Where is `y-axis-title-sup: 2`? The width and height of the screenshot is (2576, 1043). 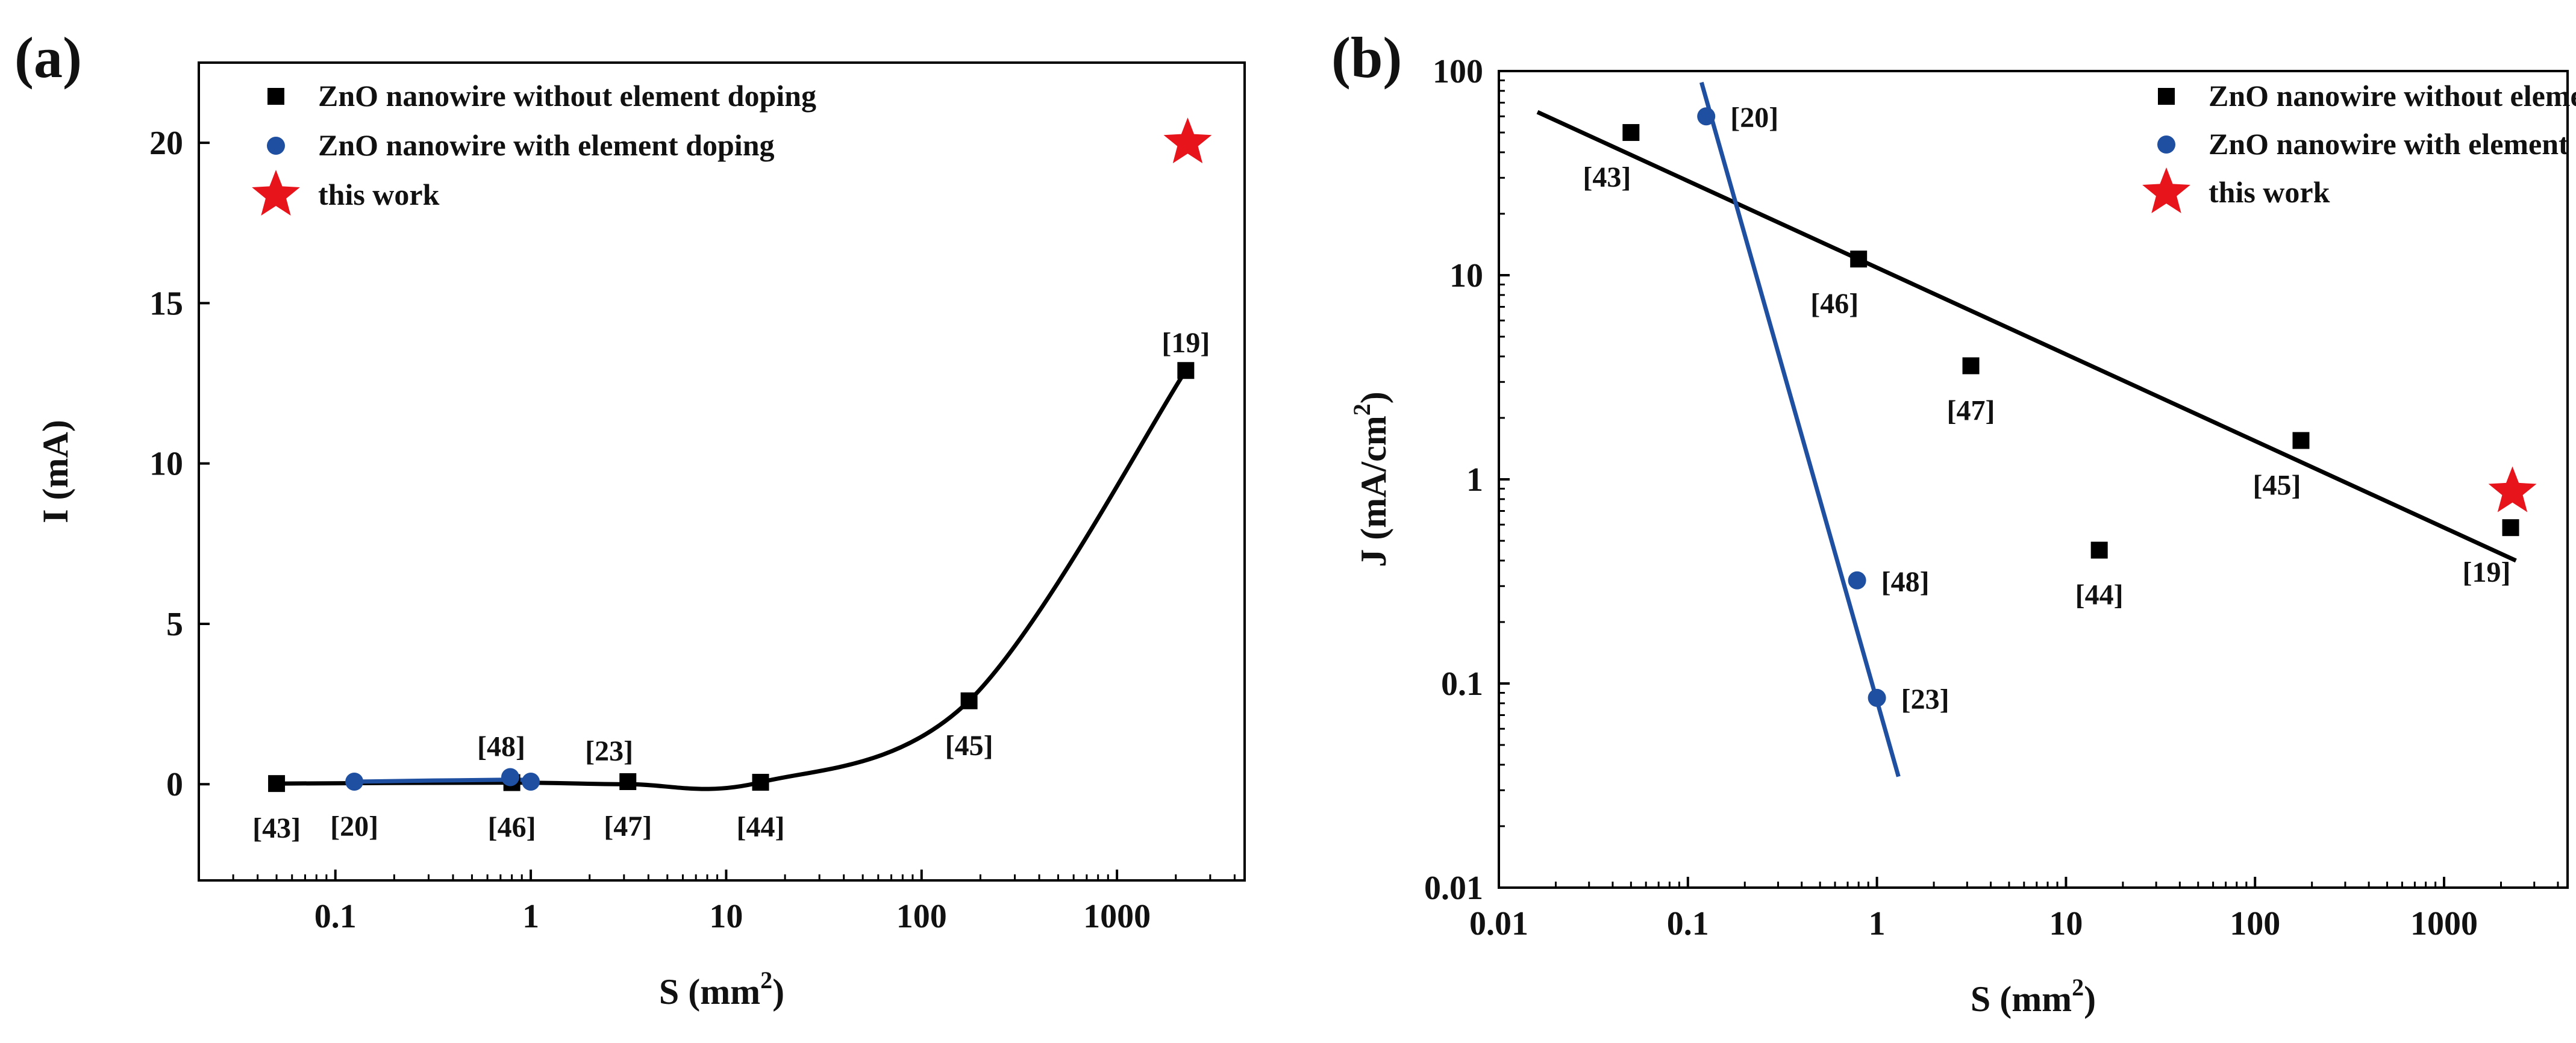
y-axis-title-sup: 2 is located at coordinates (1362, 409).